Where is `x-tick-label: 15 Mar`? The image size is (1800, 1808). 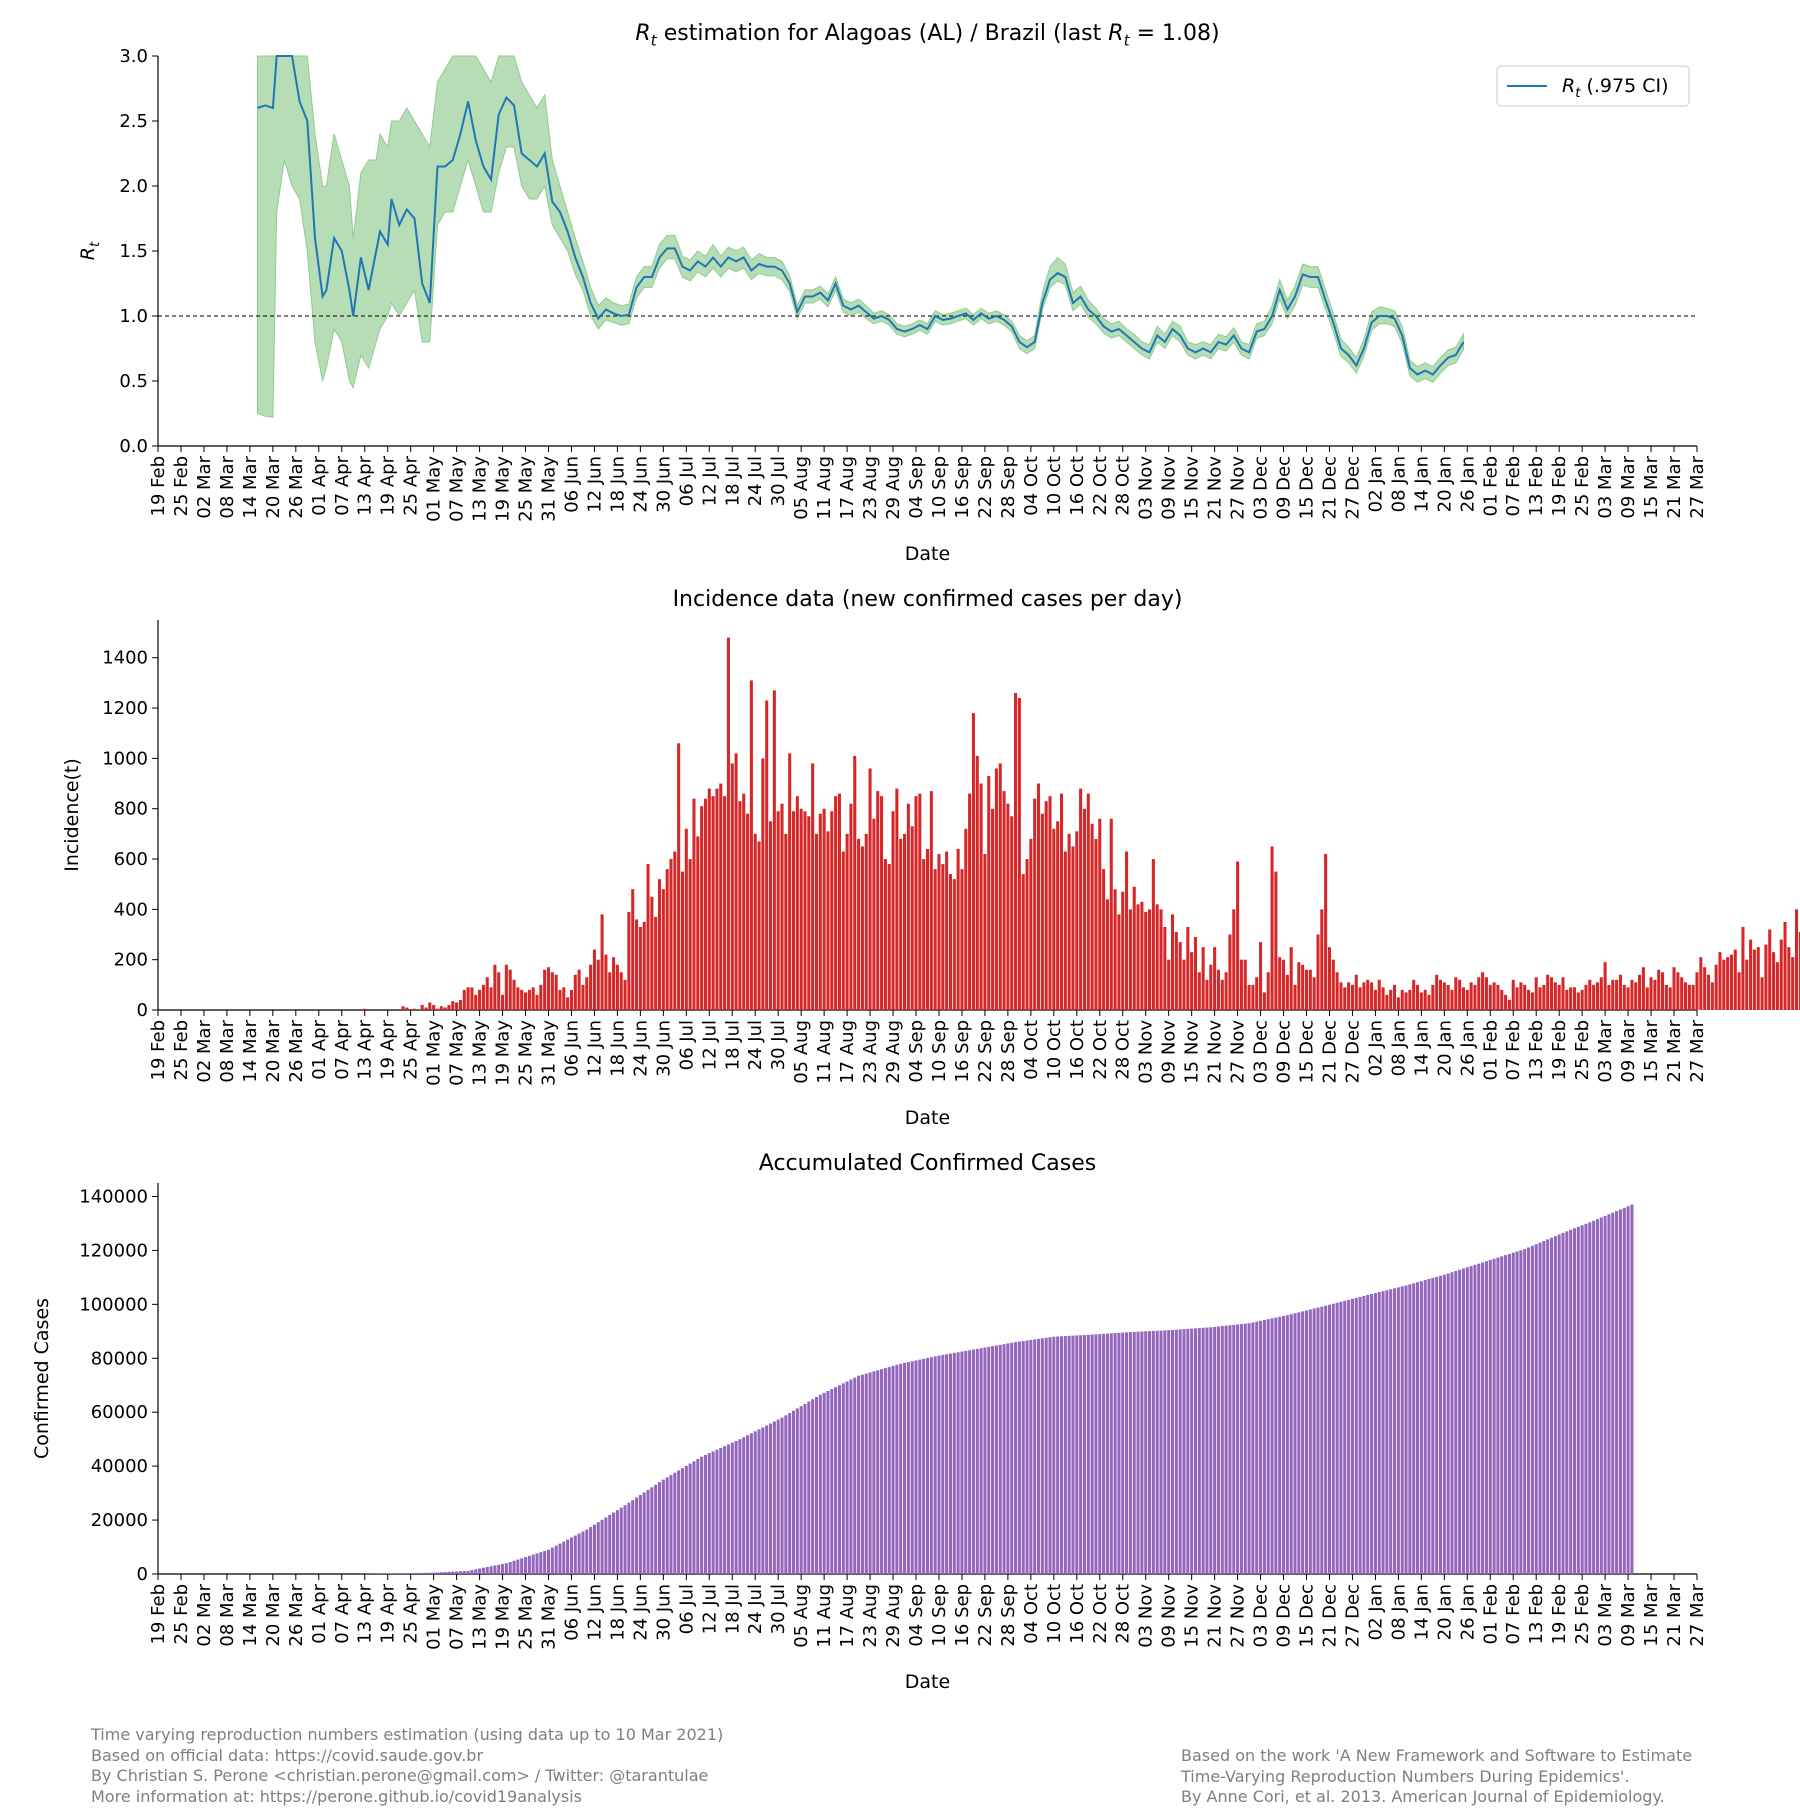 x-tick-label: 15 Mar is located at coordinates (1651, 1050).